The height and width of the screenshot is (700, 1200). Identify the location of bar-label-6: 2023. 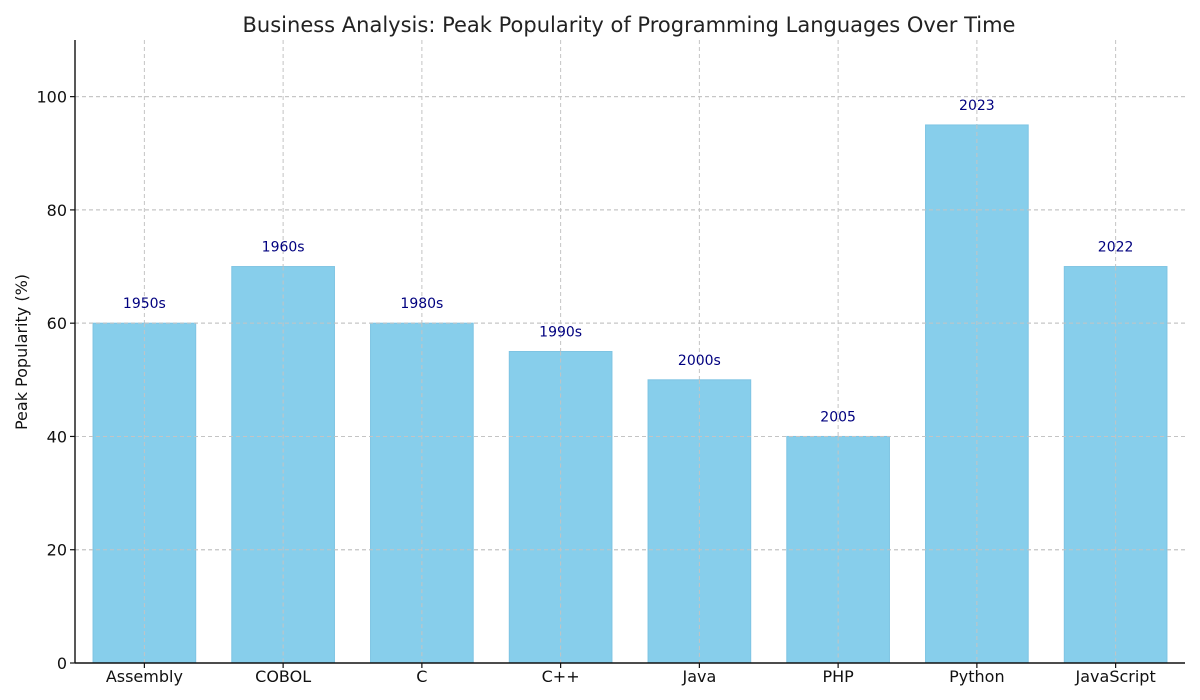
(977, 106).